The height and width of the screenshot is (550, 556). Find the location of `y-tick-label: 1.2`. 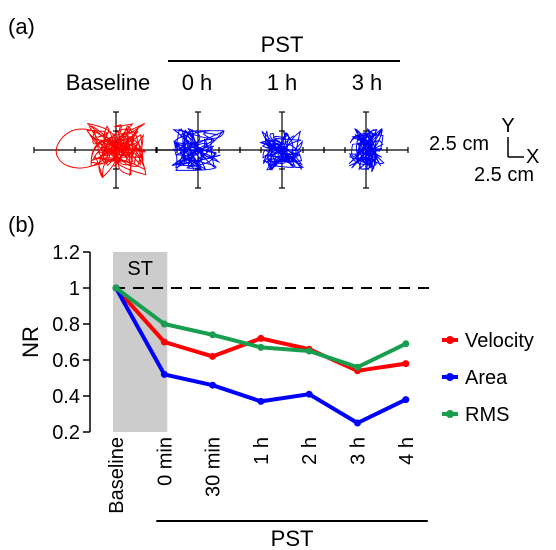

y-tick-label: 1.2 is located at coordinates (66, 253).